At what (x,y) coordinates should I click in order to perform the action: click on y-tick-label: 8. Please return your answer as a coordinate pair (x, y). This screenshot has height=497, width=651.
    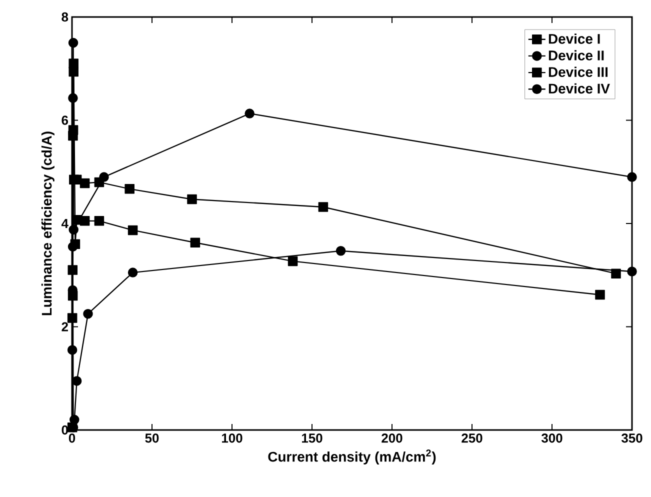
    Looking at the image, I should click on (65, 17).